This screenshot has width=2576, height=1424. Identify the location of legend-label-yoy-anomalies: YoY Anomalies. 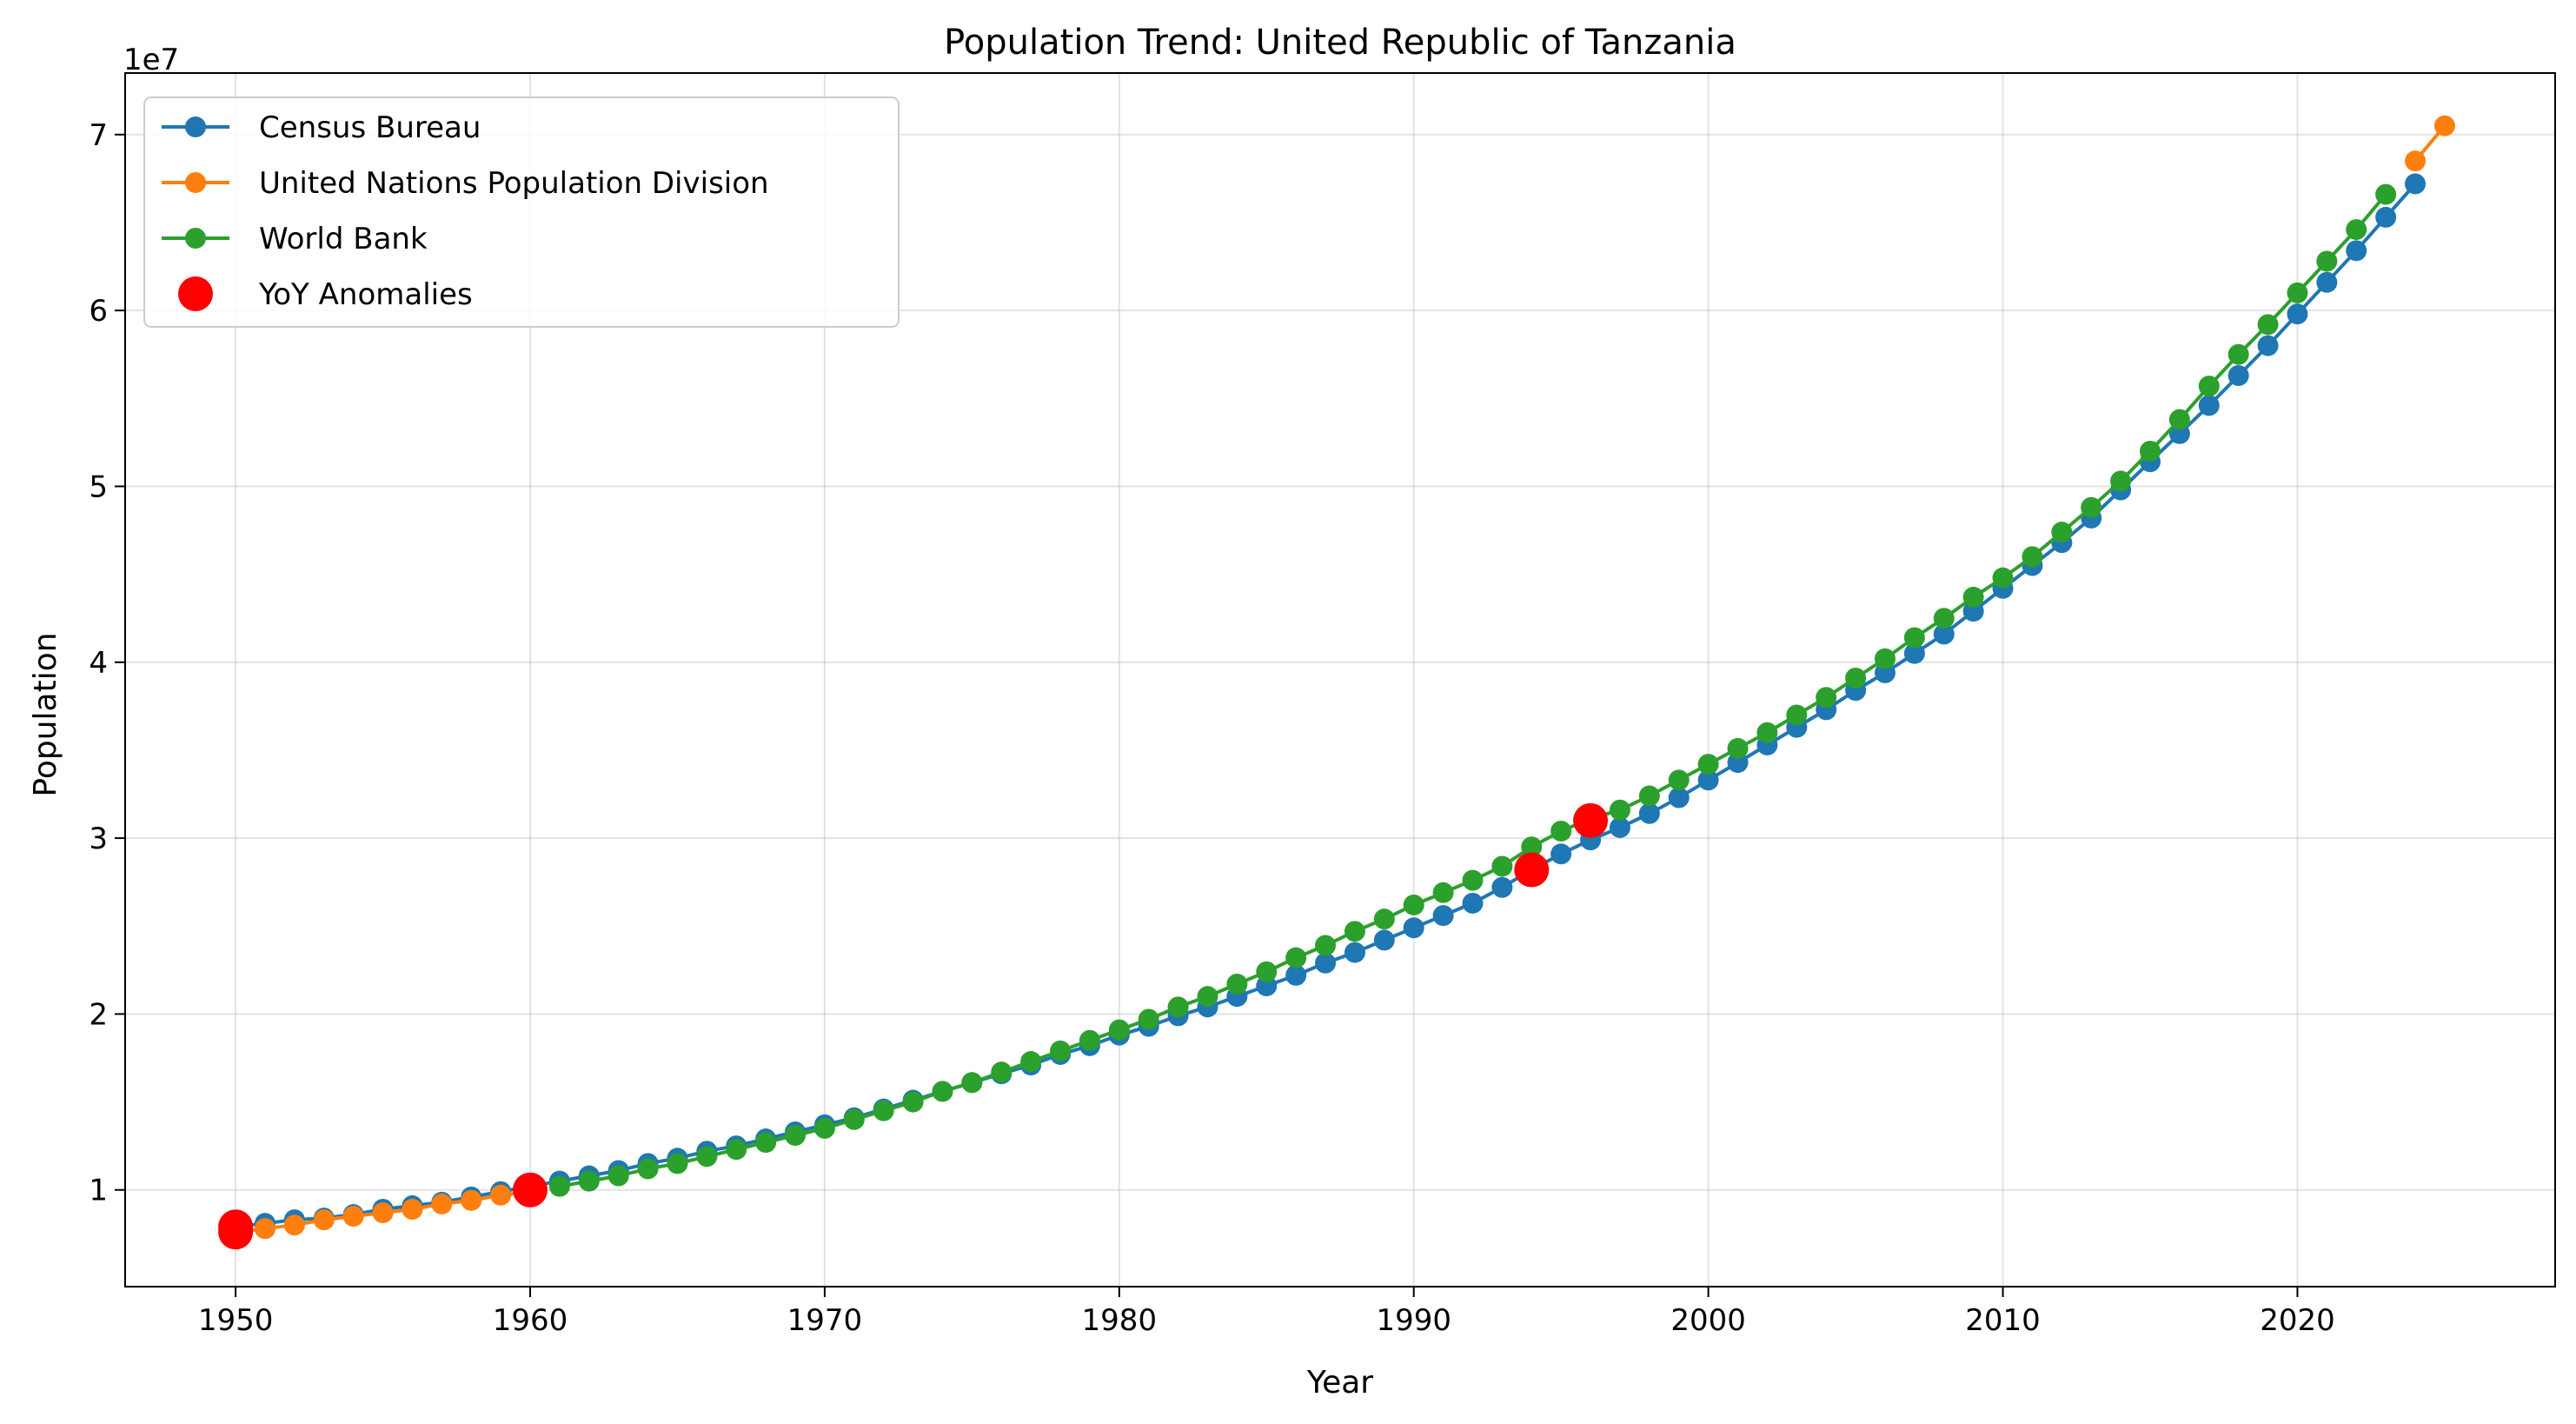
(365, 294).